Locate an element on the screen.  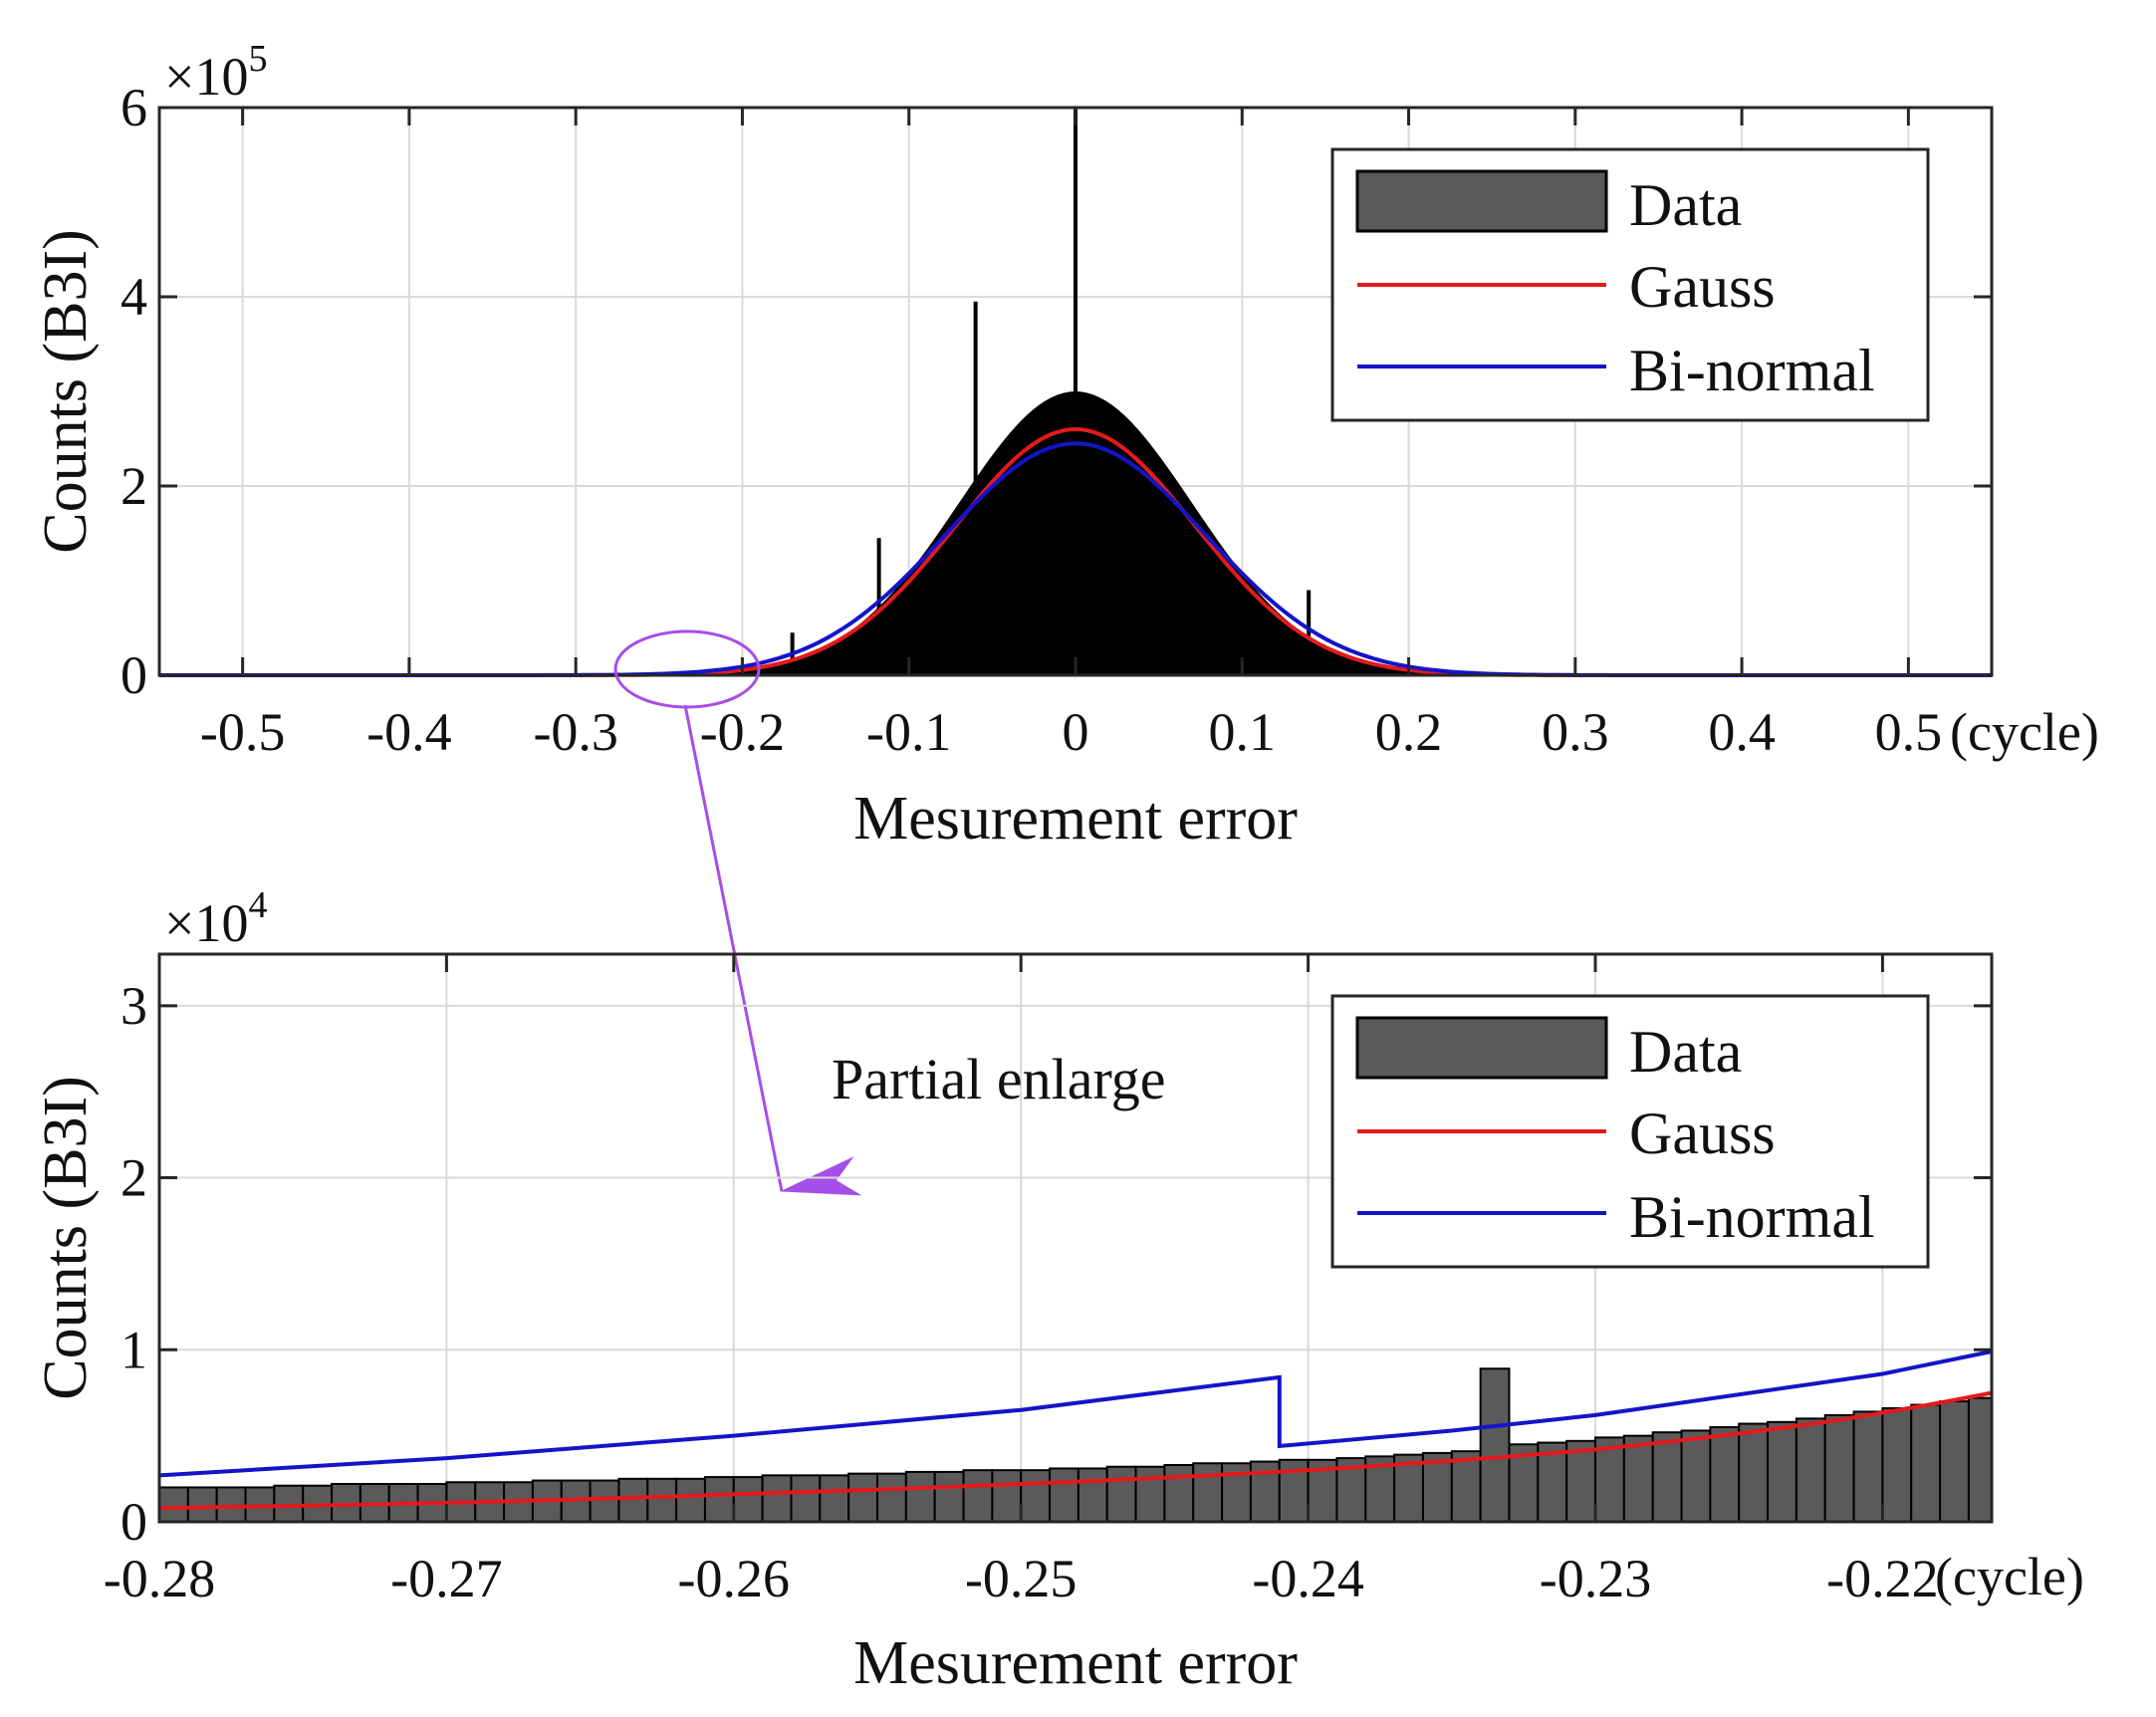
bottom-x-axis-title: Mesurement error is located at coordinates (1075, 1663).